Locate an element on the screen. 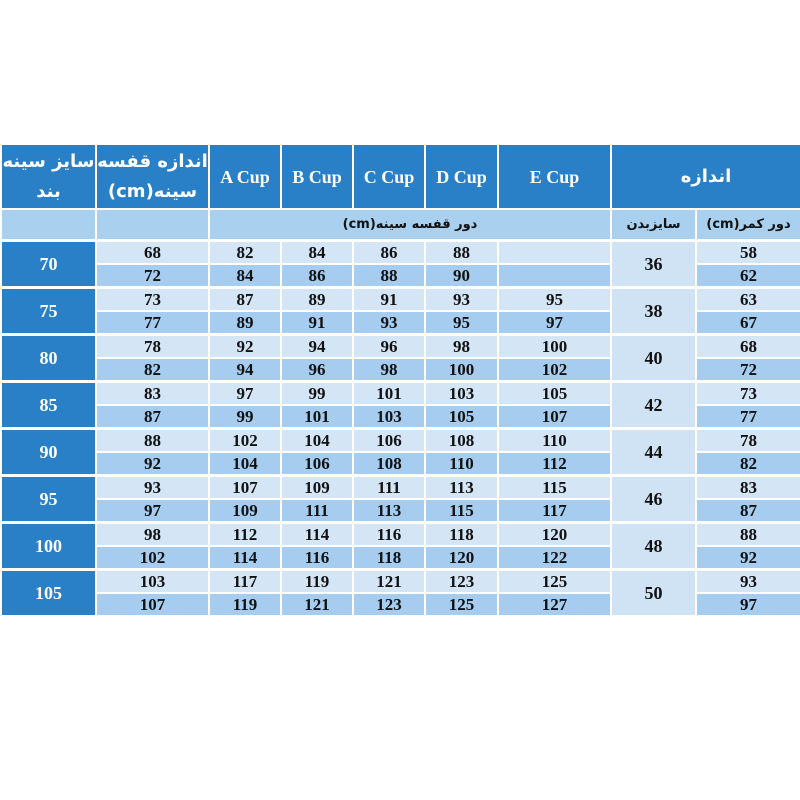 The width and height of the screenshot is (800, 800). waist-cell: 68 is located at coordinates (747, 346).